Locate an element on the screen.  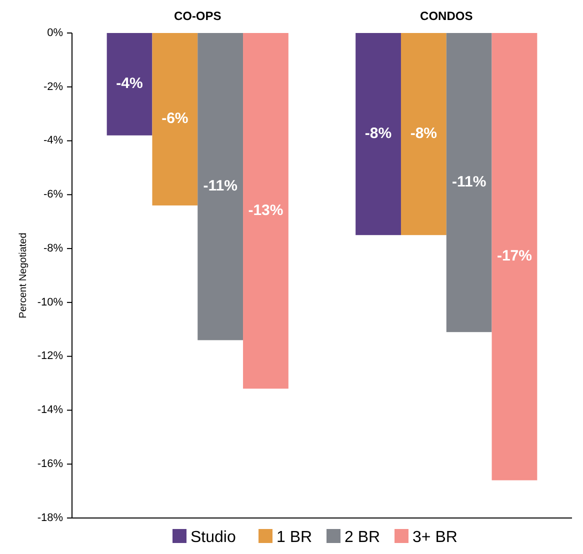
data-label: -4% is located at coordinates (129, 83).